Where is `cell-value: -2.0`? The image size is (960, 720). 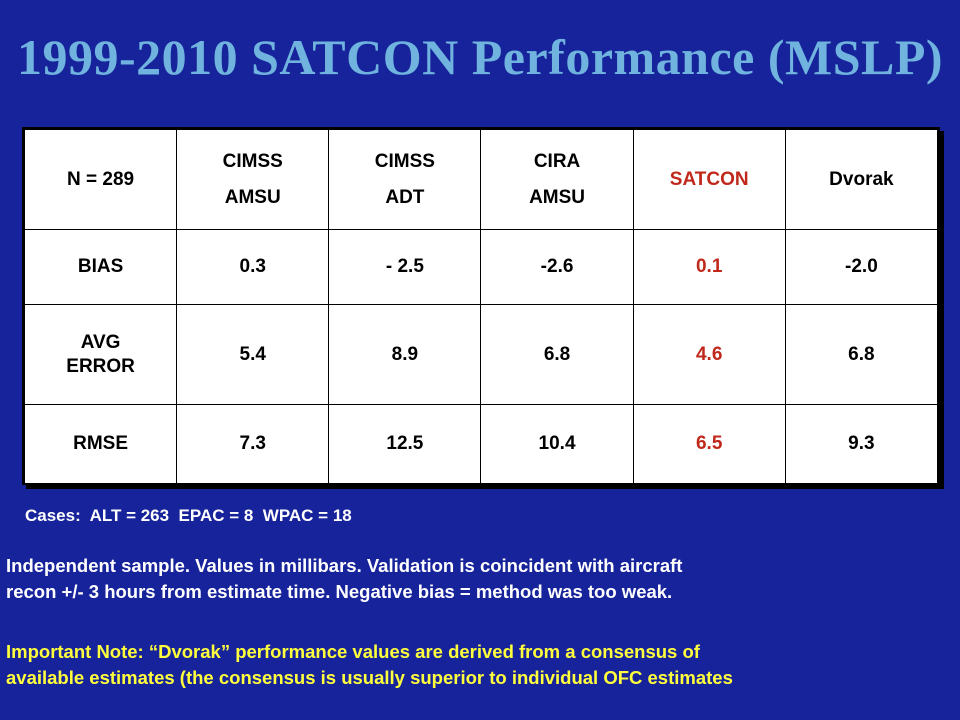 cell-value: -2.0 is located at coordinates (861, 267).